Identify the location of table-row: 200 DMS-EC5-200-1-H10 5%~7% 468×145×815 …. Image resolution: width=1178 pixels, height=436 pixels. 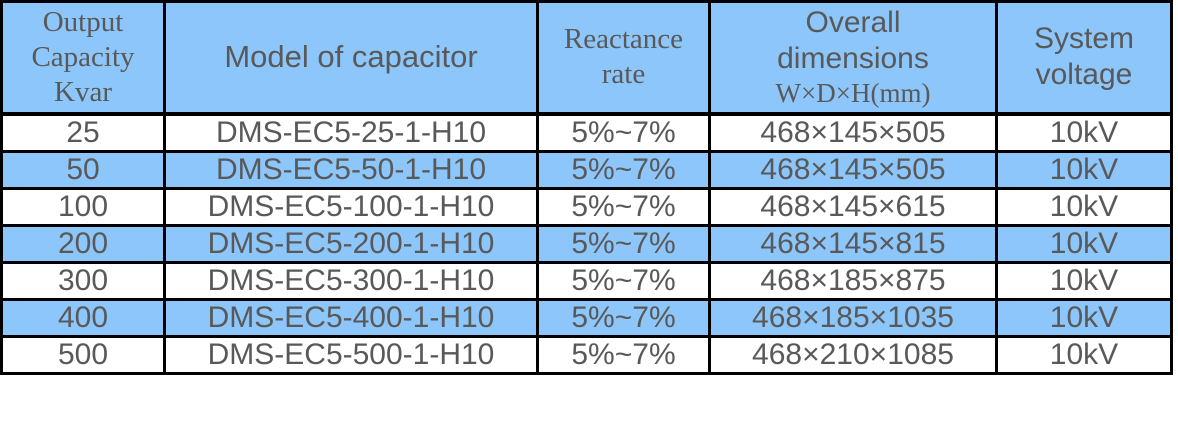
(586, 243).